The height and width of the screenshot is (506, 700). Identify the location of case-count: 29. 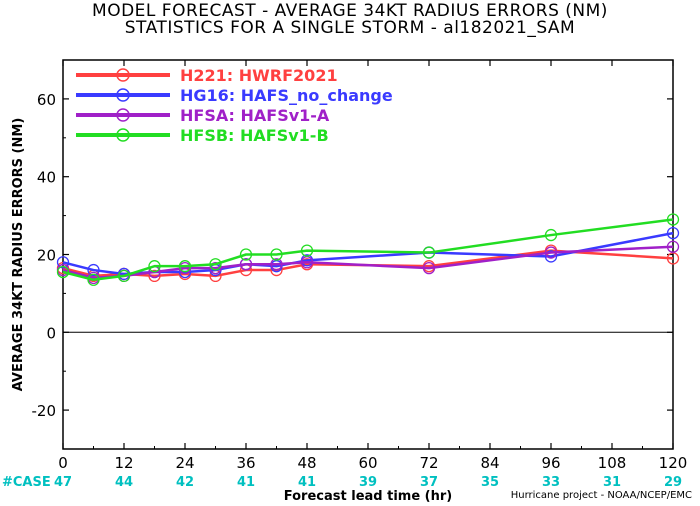
(673, 482).